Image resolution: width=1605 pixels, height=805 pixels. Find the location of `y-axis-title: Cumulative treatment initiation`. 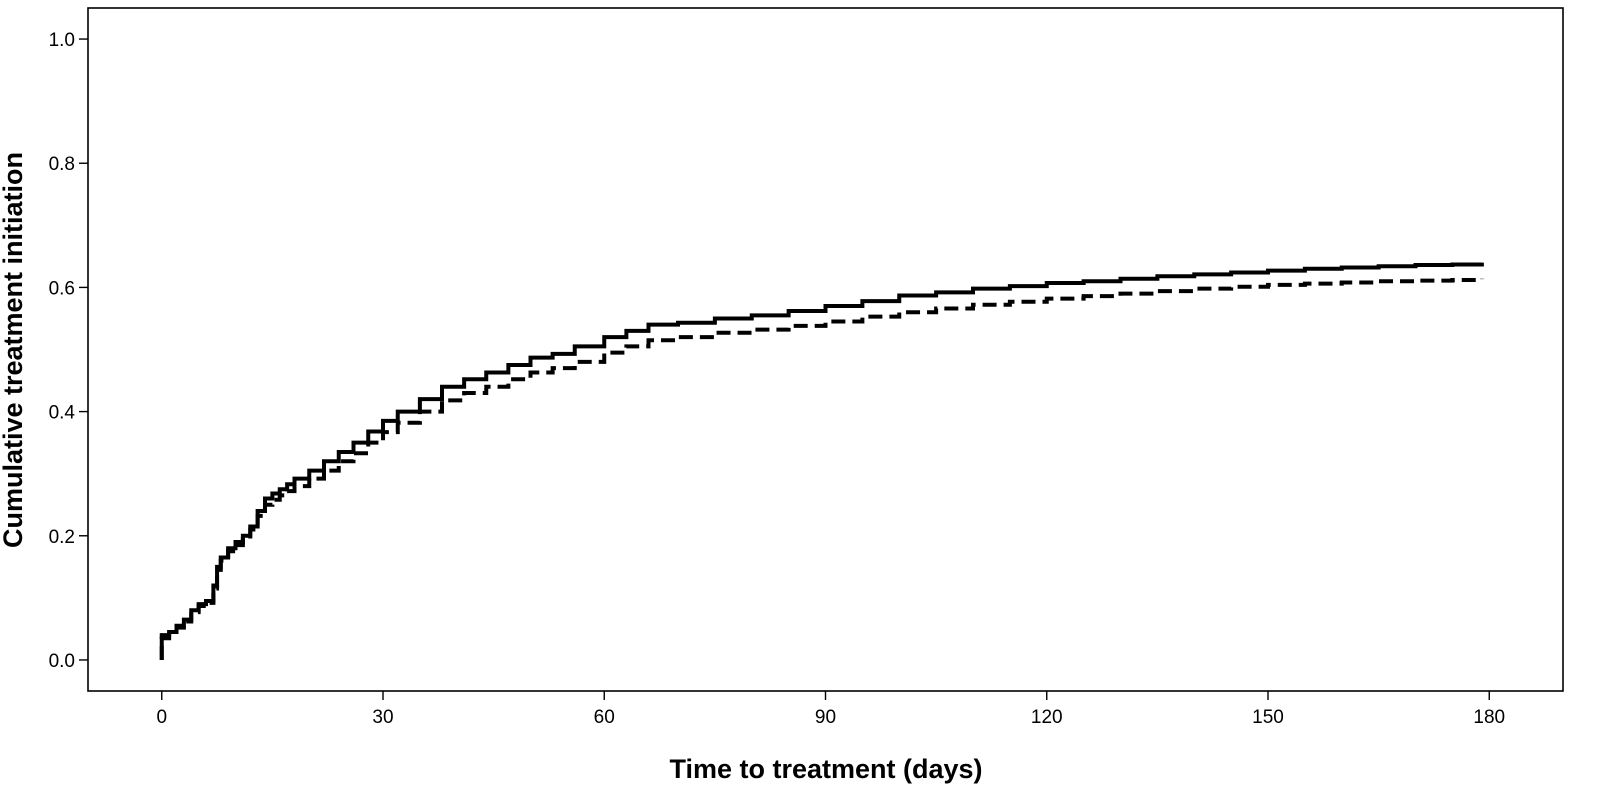

y-axis-title: Cumulative treatment initiation is located at coordinates (14, 350).